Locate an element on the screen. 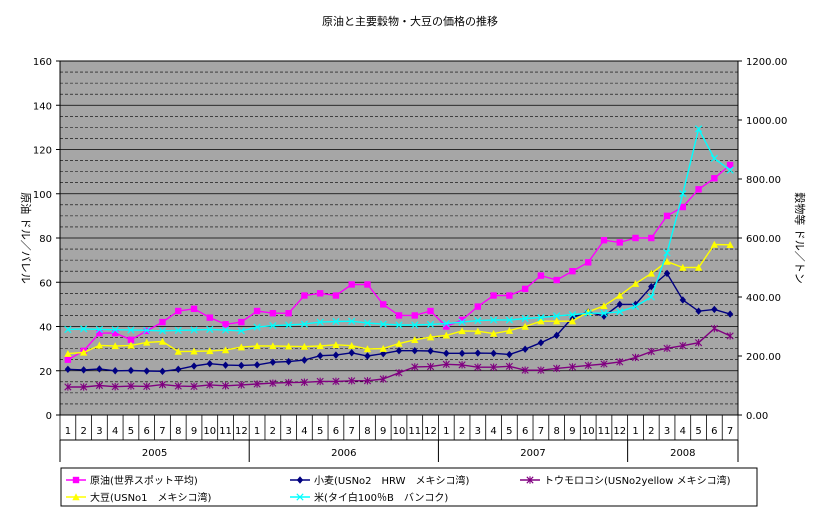  year-tick-label: 2008 is located at coordinates (682, 453).